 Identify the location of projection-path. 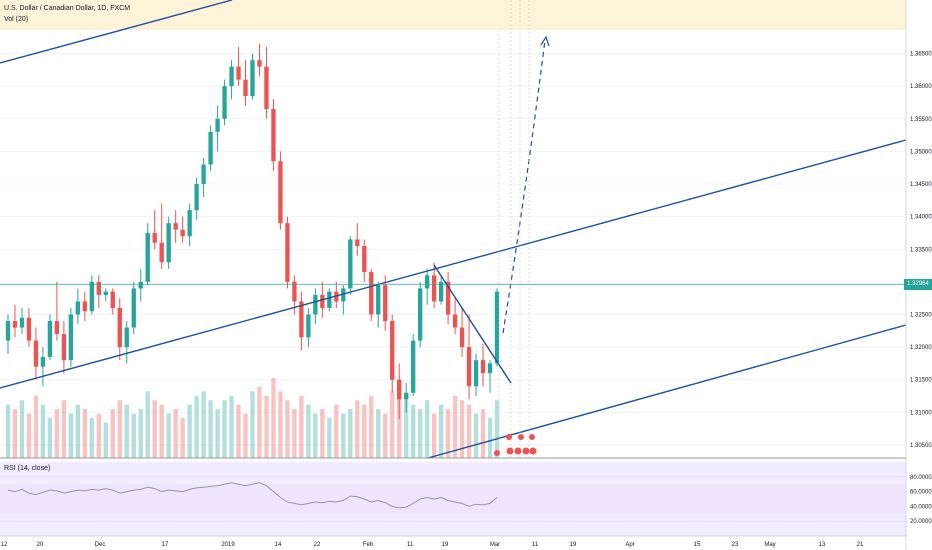
(524, 186).